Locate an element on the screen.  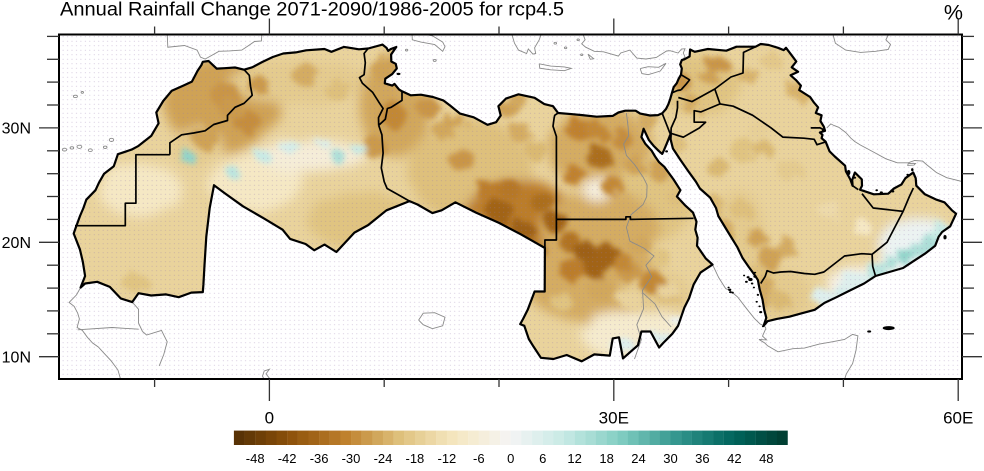
svg-text: 24 is located at coordinates (638, 458).